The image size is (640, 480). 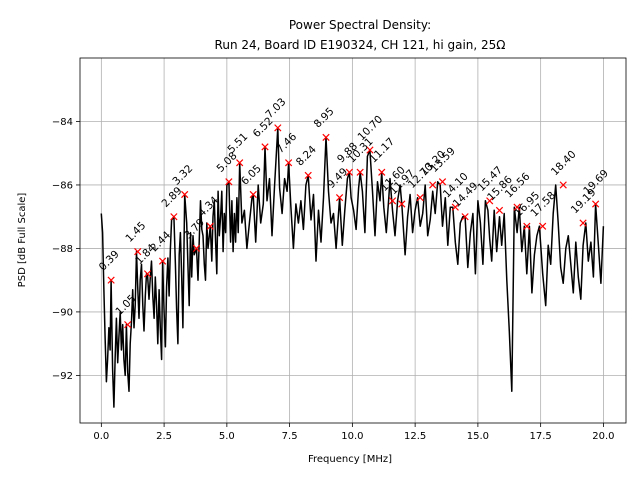 What do you see at coordinates (541, 436) in the screenshot?
I see `x-tick-label: 17.5` at bounding box center [541, 436].